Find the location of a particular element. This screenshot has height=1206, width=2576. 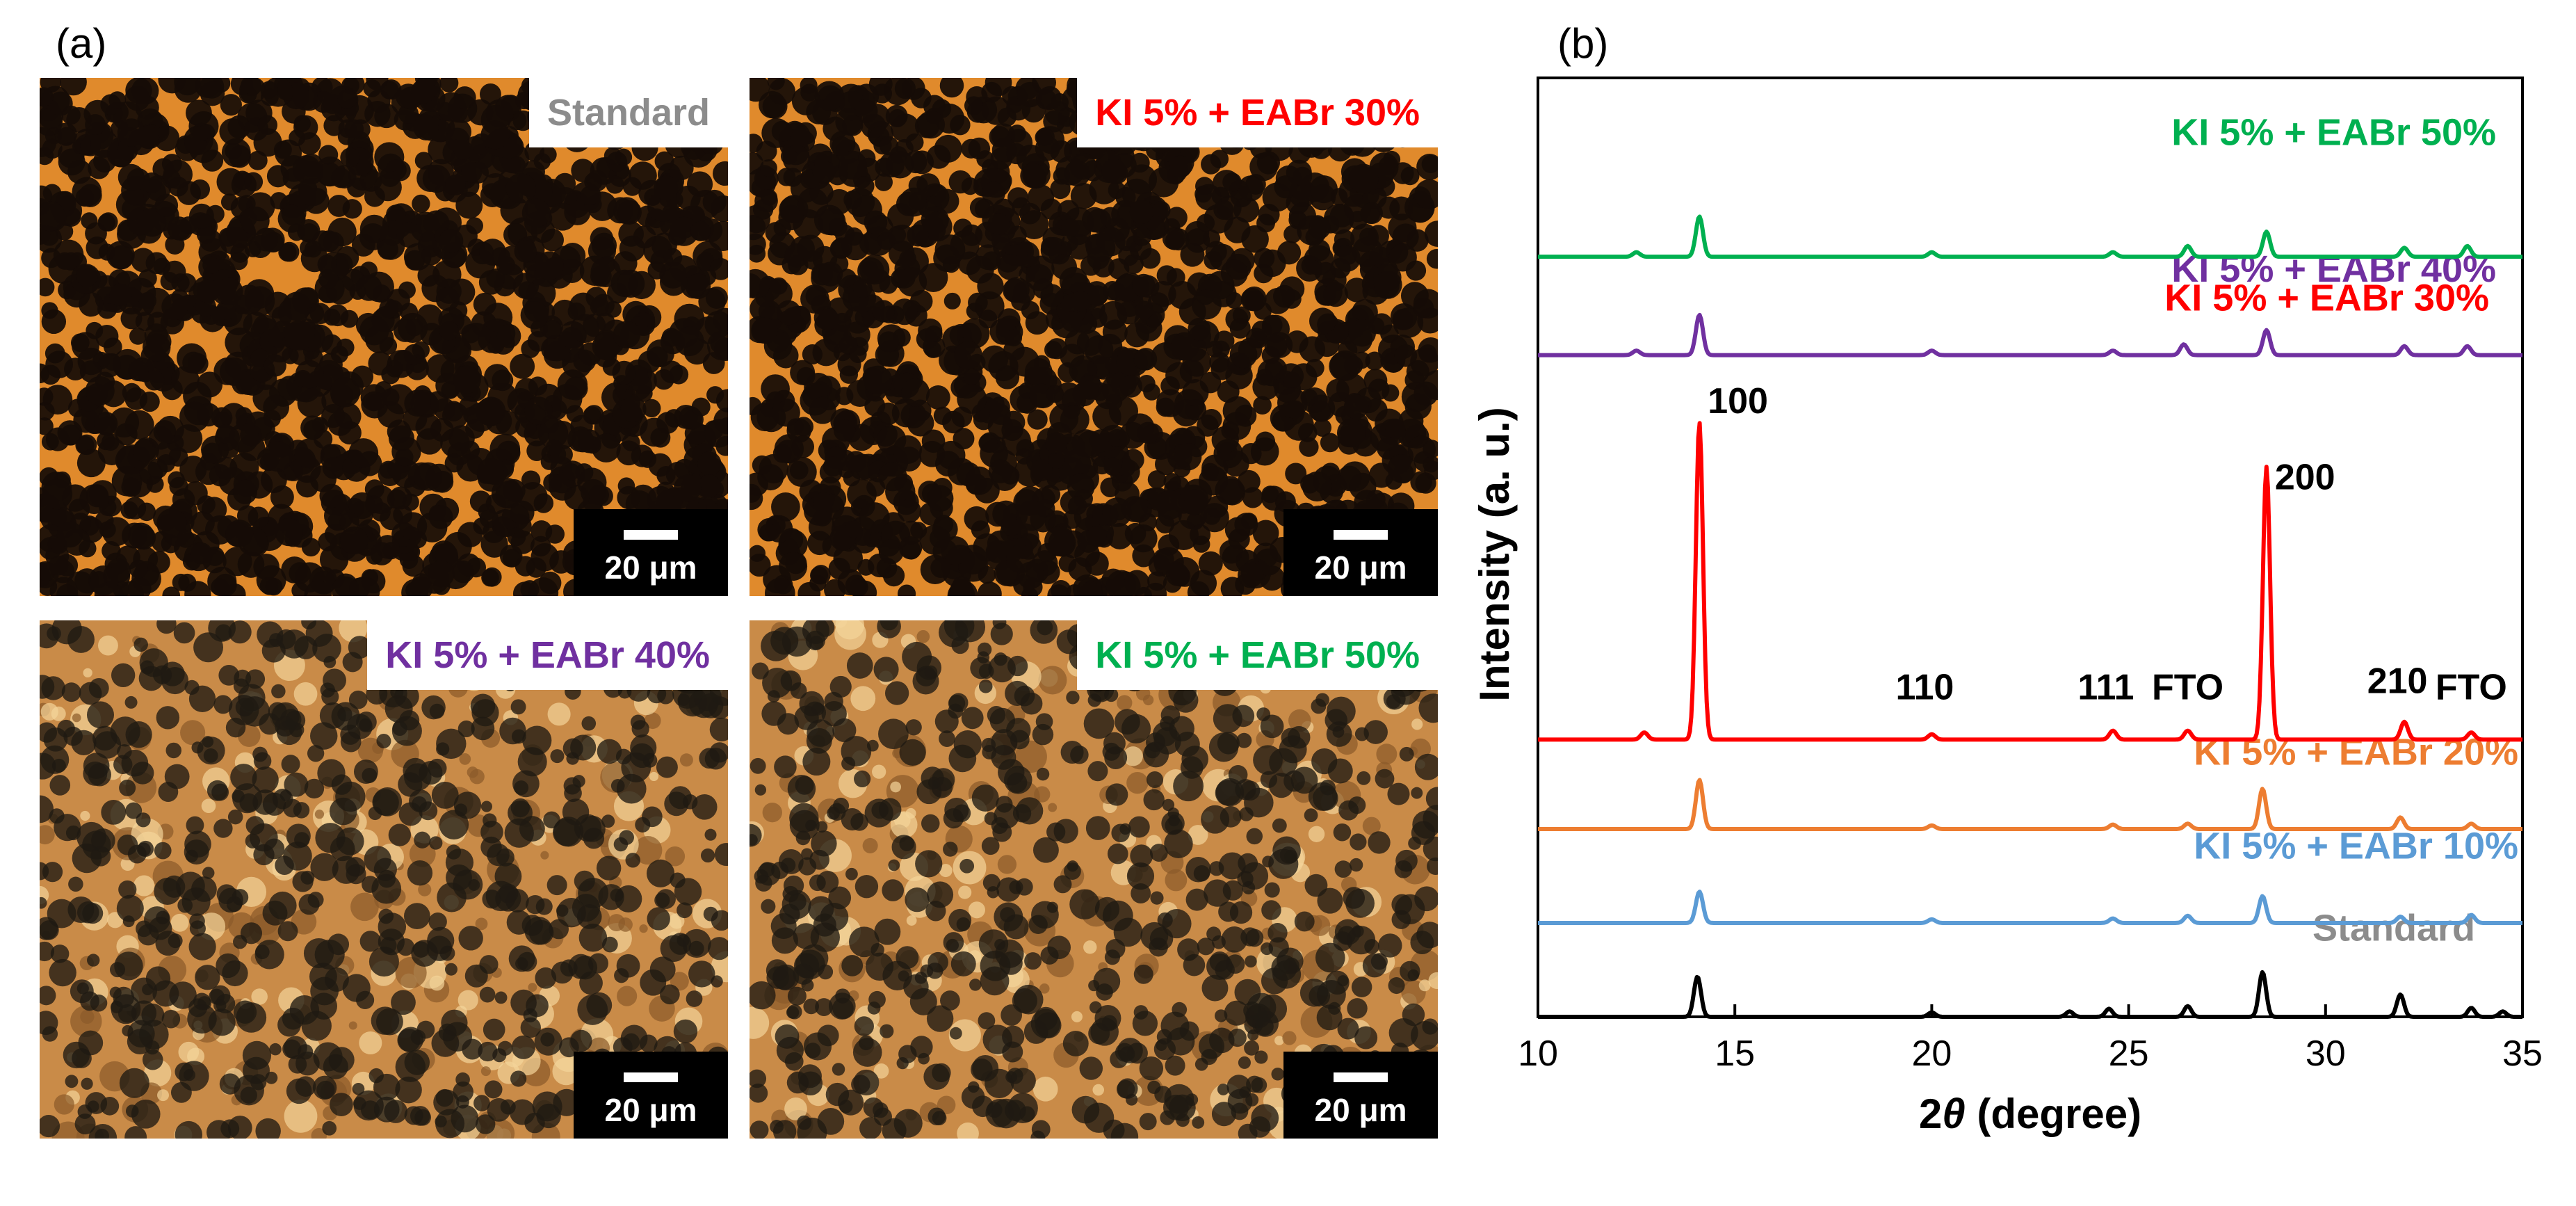

series-label: Standard is located at coordinates (2393, 928).